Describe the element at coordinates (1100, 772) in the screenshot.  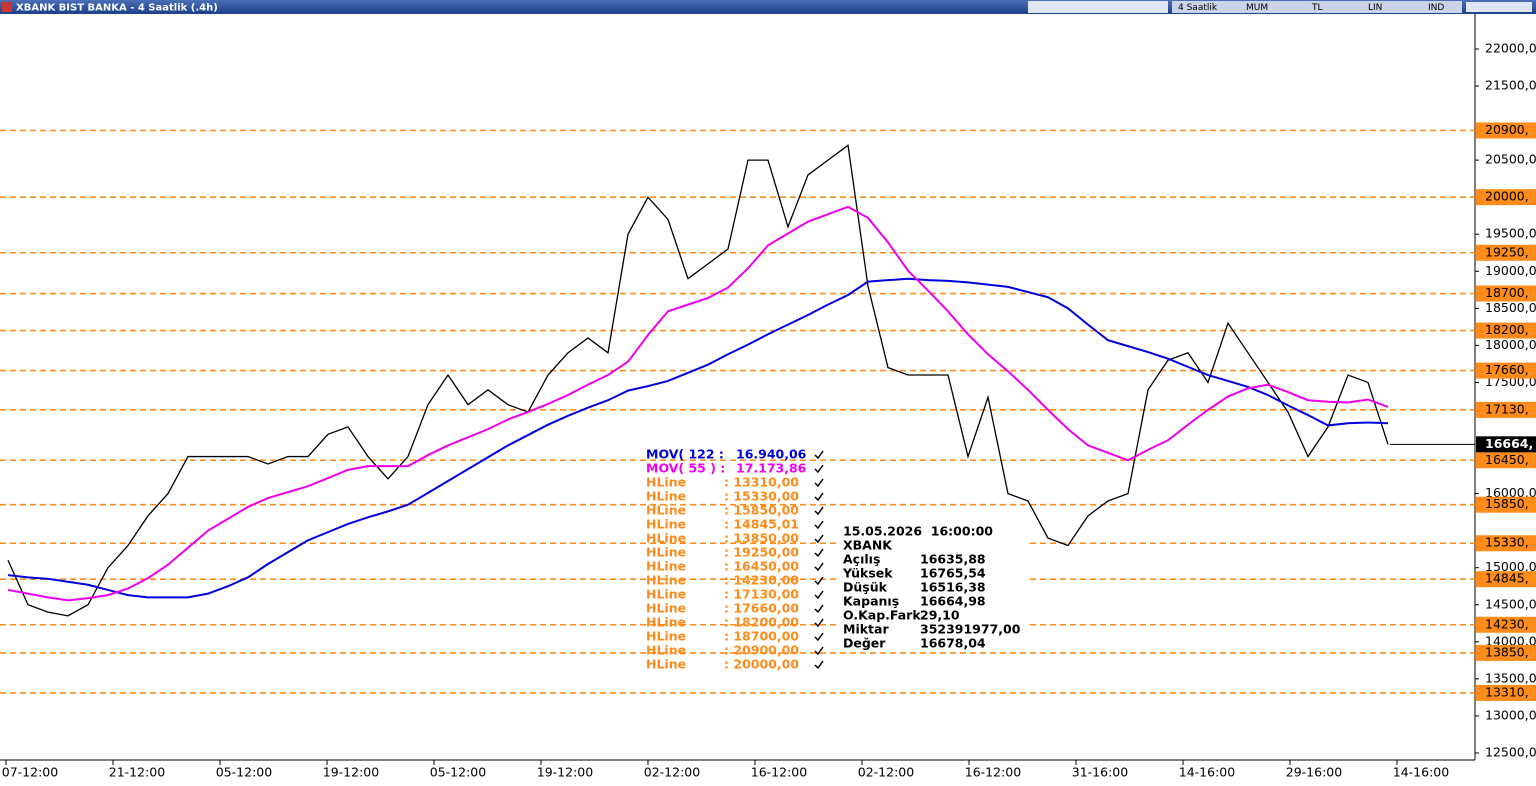
I see `x-tick-label: 31-16:00` at that location.